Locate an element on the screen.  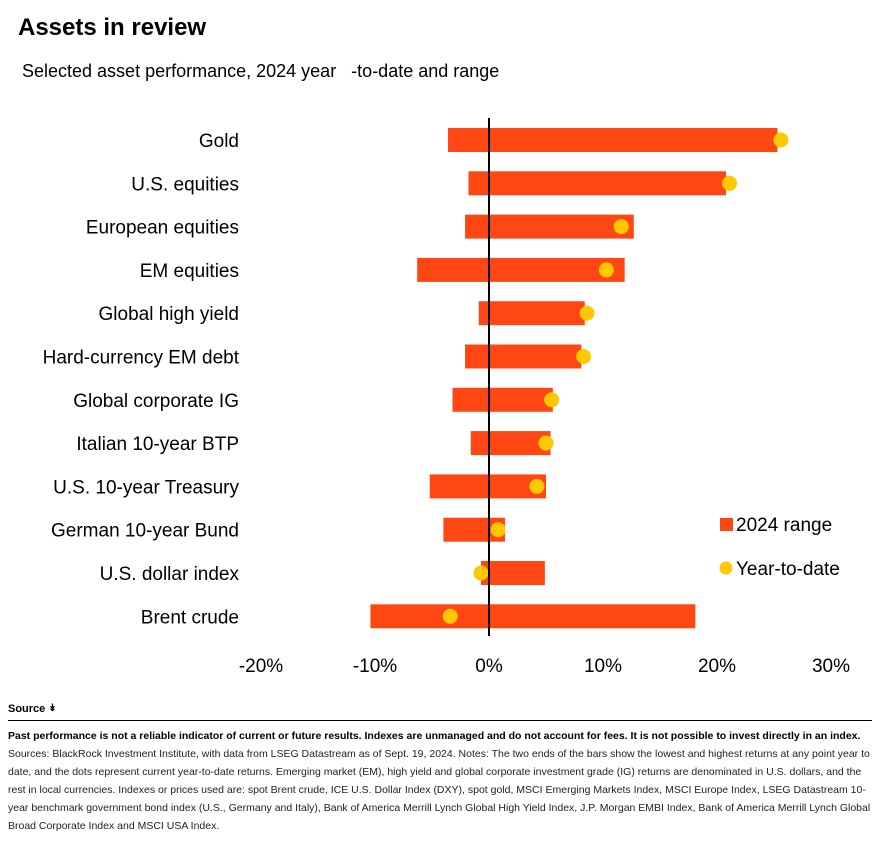
category-label: Global corporate IG is located at coordinates (156, 401).